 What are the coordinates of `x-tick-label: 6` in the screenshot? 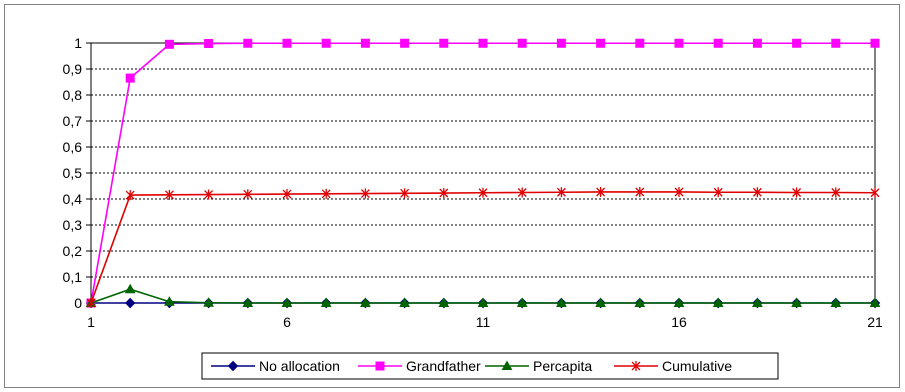 It's located at (287, 322).